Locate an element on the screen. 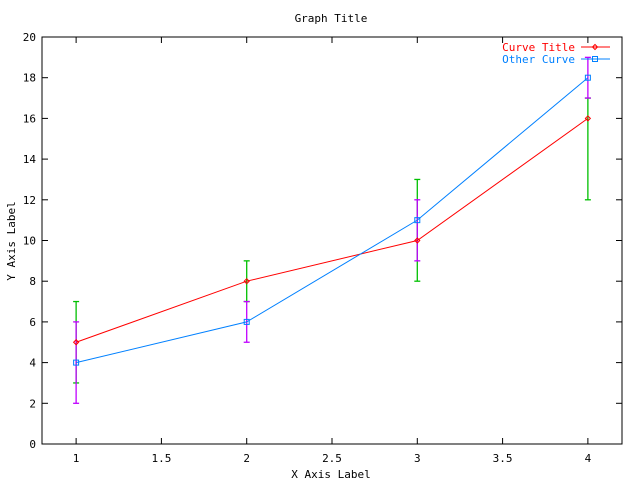 The width and height of the screenshot is (640, 480). x-tick-label: 3.5 is located at coordinates (503, 458).